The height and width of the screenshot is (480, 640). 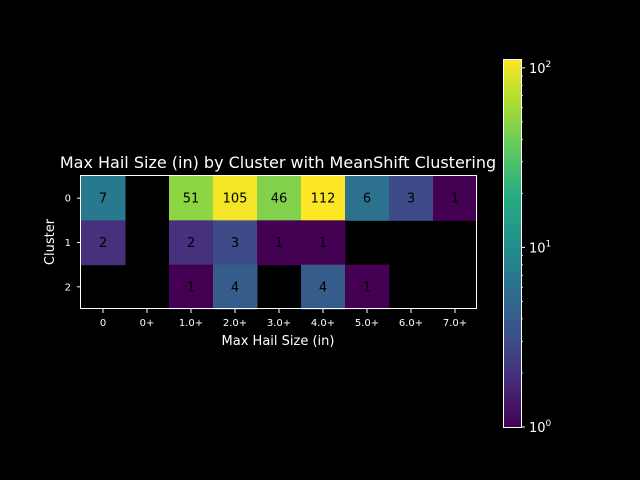 I want to click on y-tick-label: 1, so click(x=68, y=243).